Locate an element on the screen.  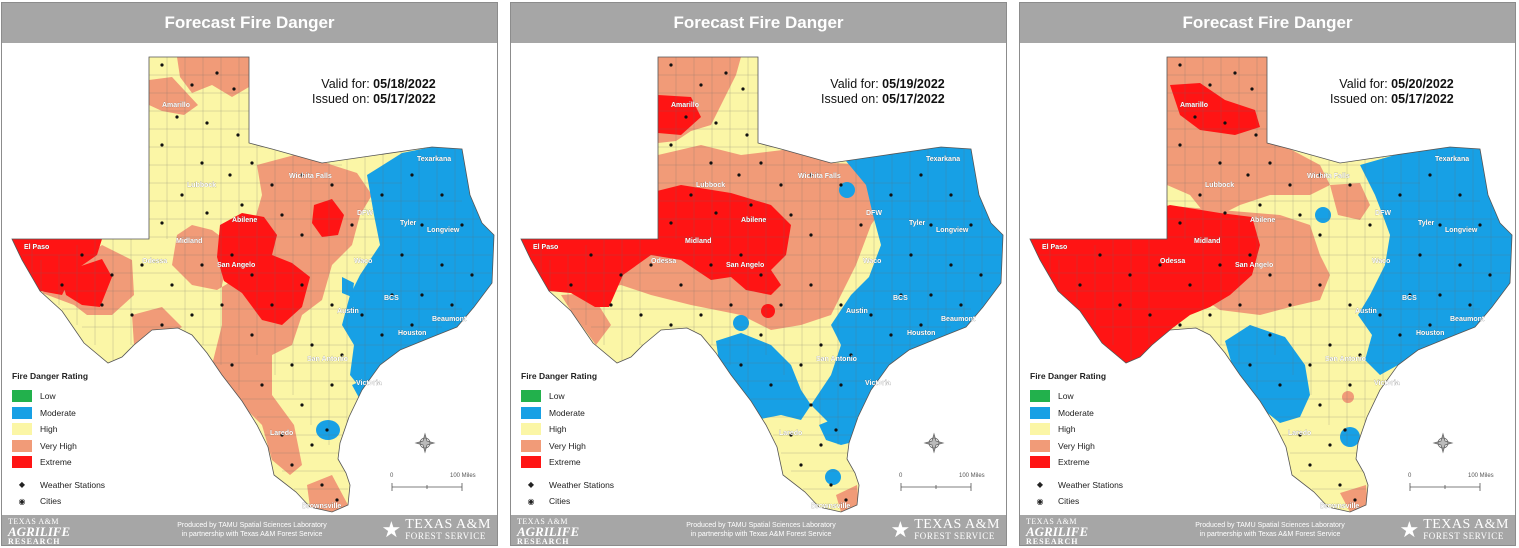
region-moderate-dfw-west is located at coordinates (1323, 215).